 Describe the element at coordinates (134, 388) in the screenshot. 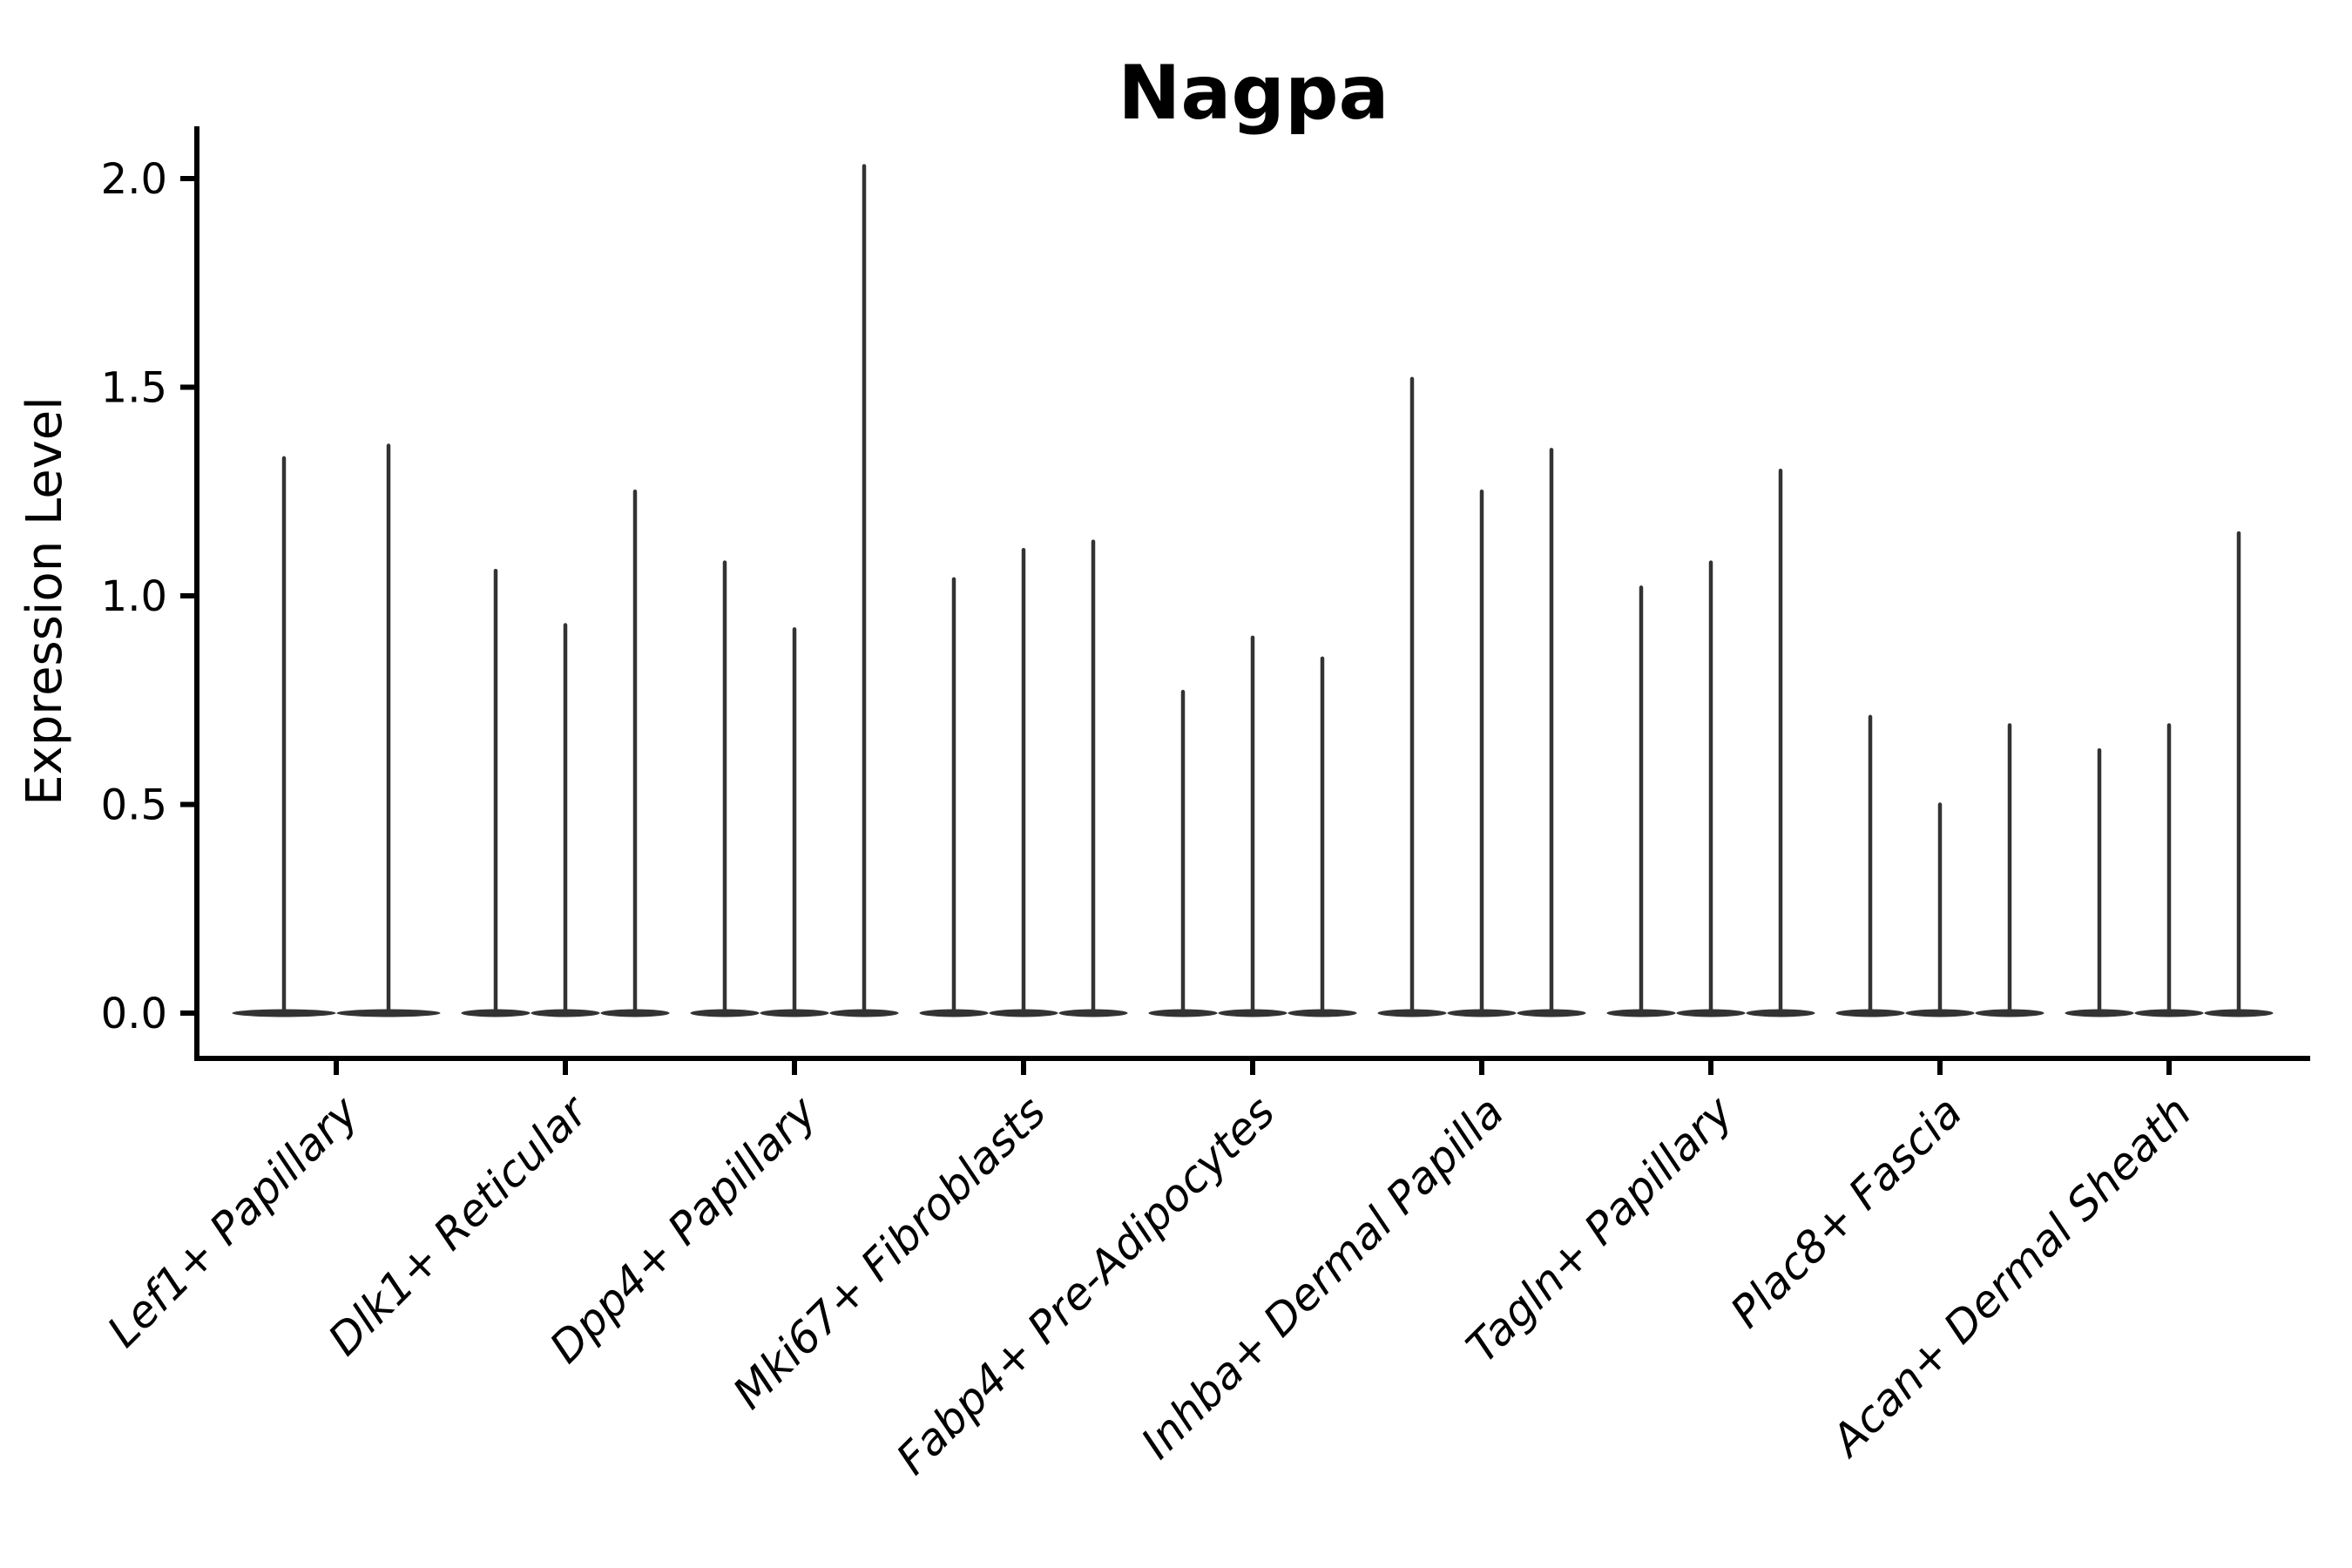

I see `y-tick-label: 1.5` at that location.